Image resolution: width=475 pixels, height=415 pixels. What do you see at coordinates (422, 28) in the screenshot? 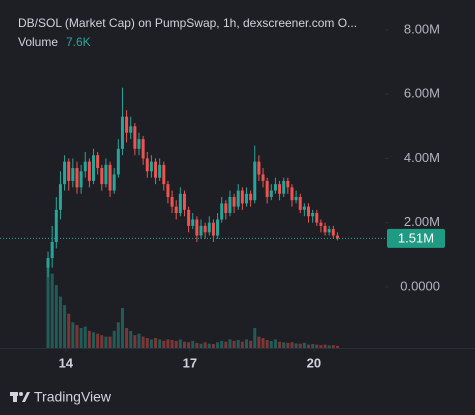
I see `y-tick-label: 8.00M` at bounding box center [422, 28].